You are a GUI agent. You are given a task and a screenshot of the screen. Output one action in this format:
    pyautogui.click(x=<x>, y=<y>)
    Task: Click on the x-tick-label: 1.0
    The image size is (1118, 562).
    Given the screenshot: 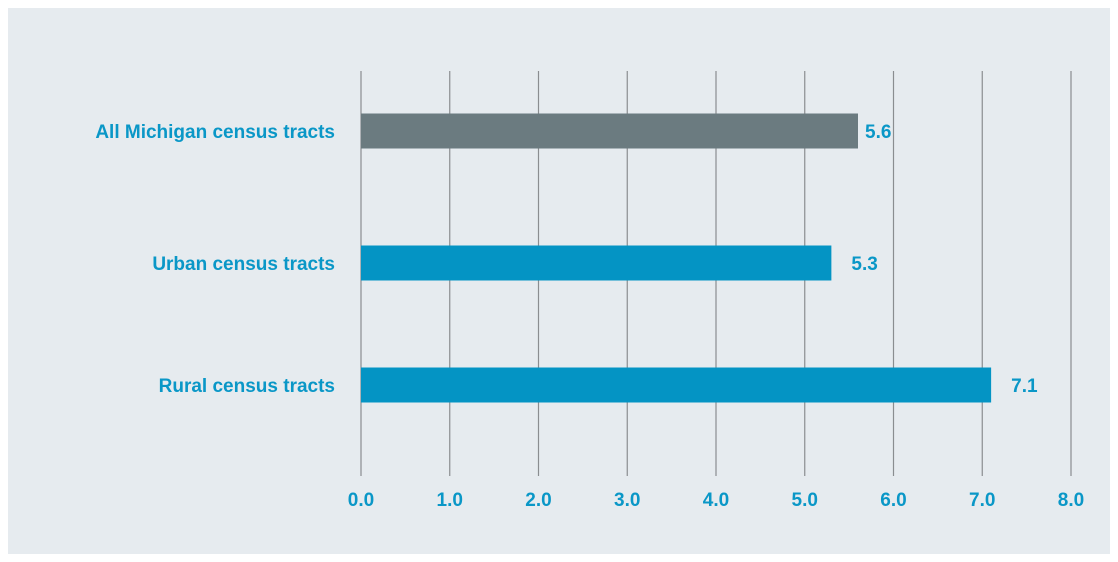 What is the action you would take?
    pyautogui.click(x=450, y=500)
    